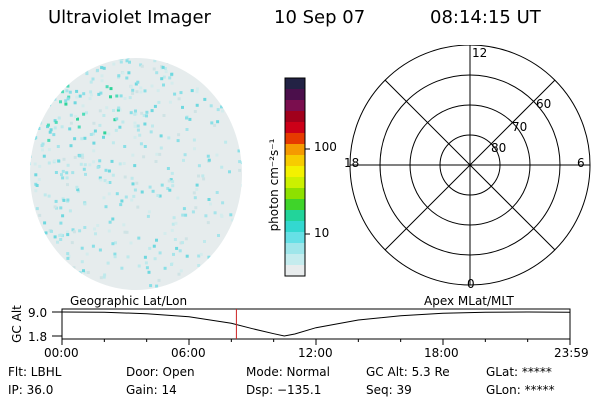 The image size is (600, 400). I want to click on gc-alt-line, so click(315, 324).